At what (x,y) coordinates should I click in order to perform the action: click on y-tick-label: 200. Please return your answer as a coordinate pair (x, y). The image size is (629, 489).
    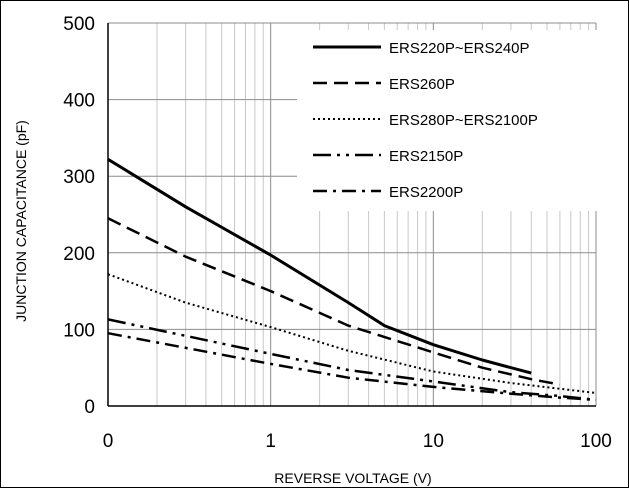
    Looking at the image, I should click on (79, 254).